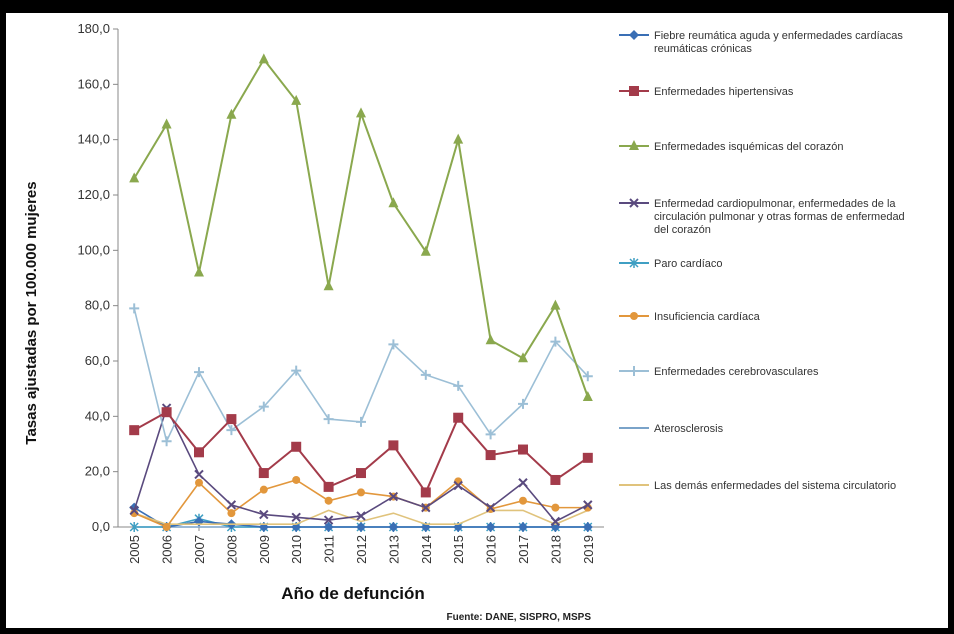  Describe the element at coordinates (519, 617) in the screenshot. I see `source-note: Fuente: DANE, SISPRO, MSPS` at that location.